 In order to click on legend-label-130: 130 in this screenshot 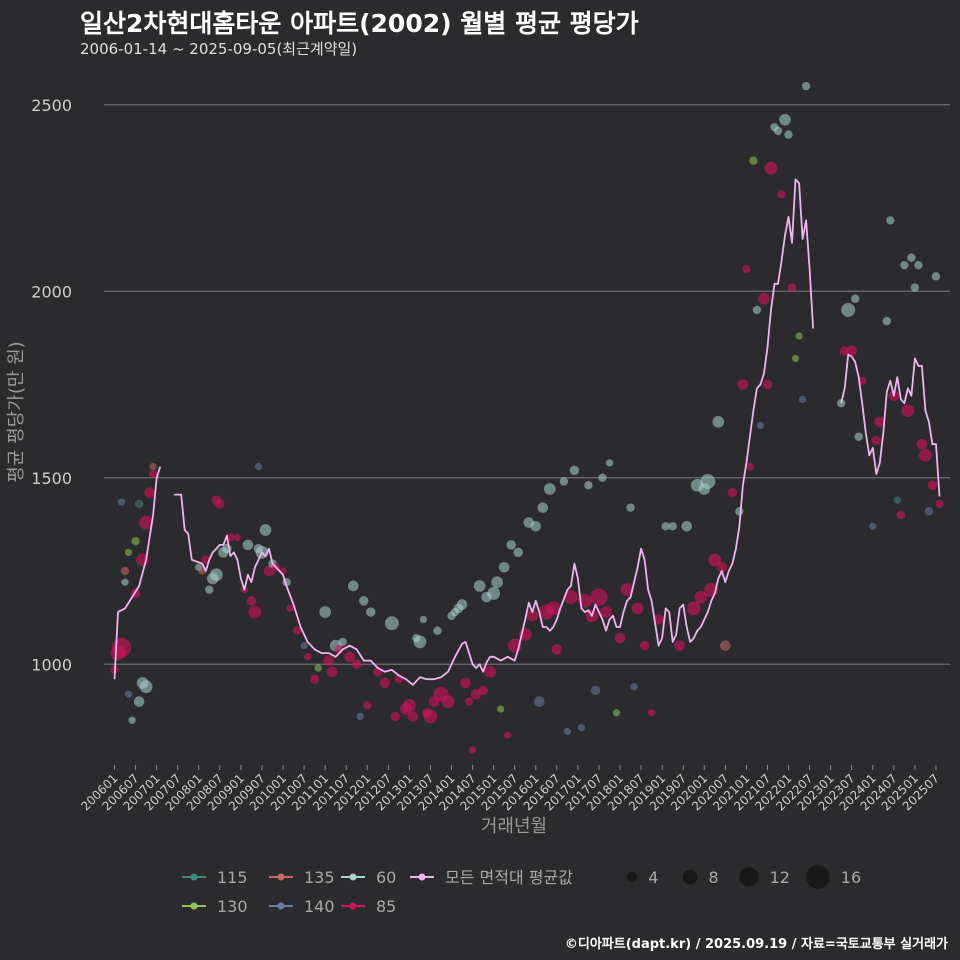, I will do `click(232, 906)`.